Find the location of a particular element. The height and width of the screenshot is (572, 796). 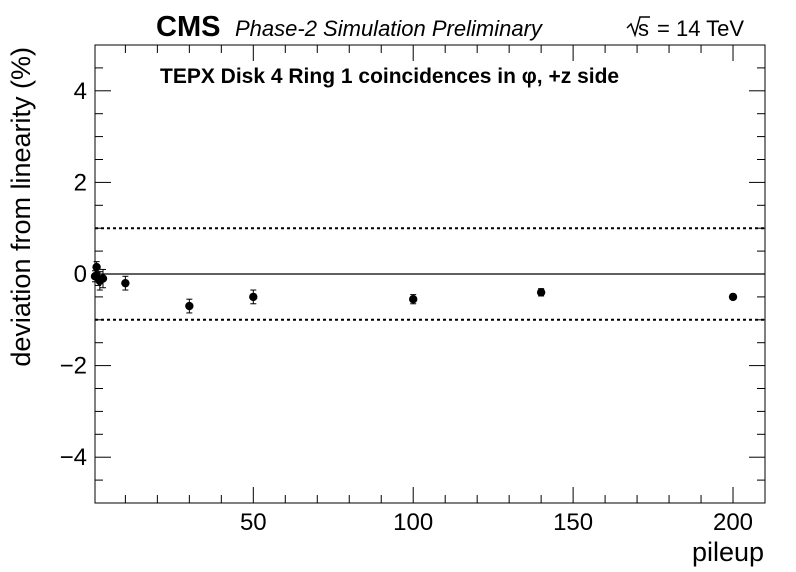

y-tick-label: −2 is located at coordinates (73, 366).